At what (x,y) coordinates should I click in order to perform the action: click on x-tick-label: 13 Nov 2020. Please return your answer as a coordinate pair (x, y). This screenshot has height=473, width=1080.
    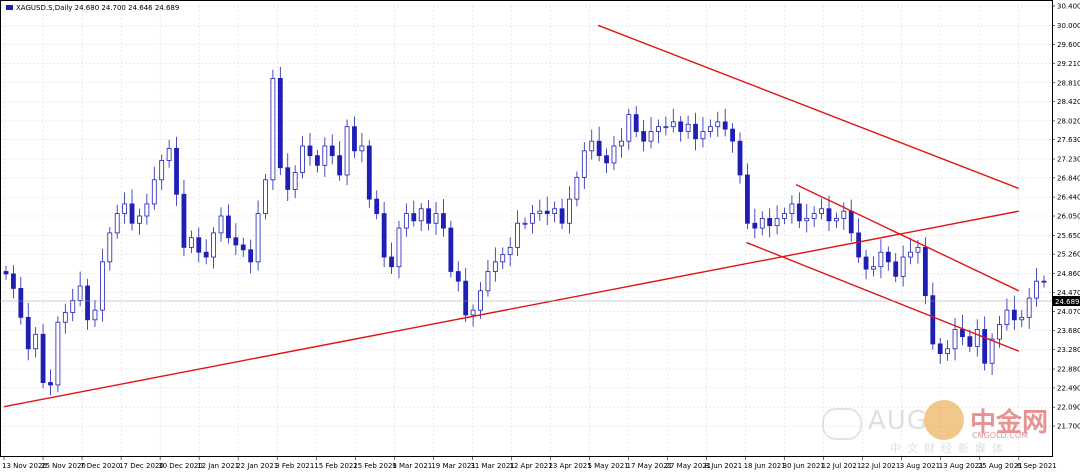
    Looking at the image, I should click on (24, 466).